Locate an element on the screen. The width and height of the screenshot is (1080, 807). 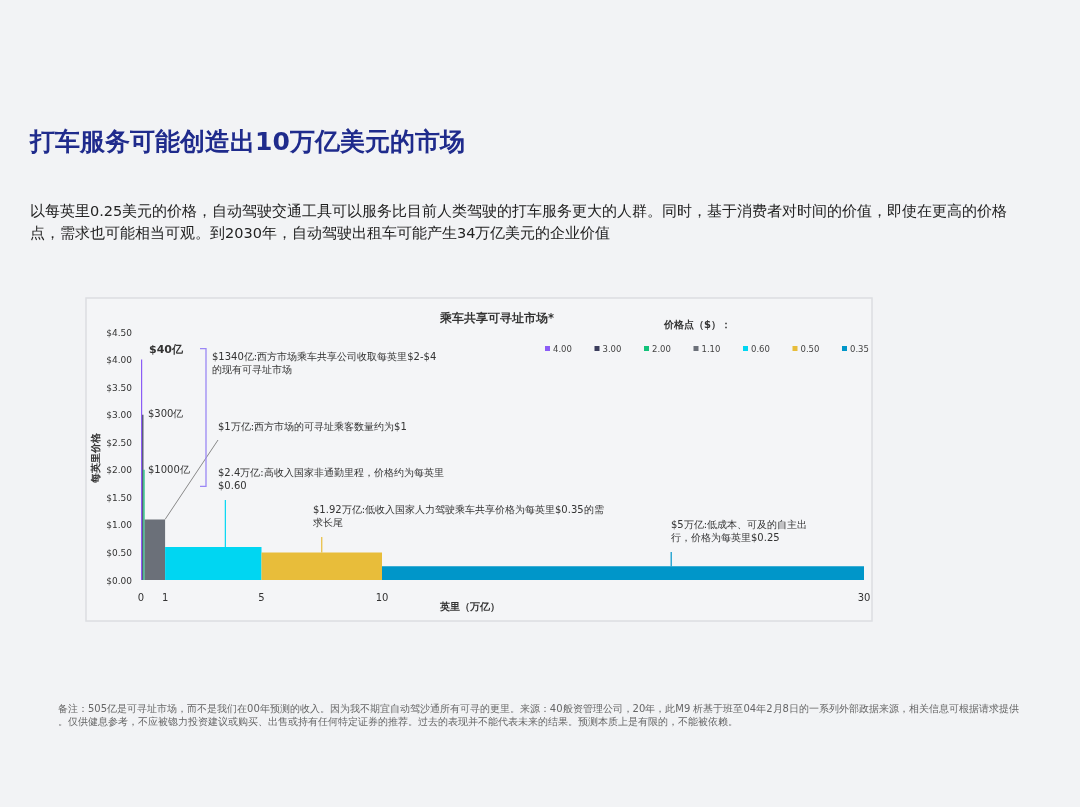
x-tick-label: 30 is located at coordinates (864, 597).